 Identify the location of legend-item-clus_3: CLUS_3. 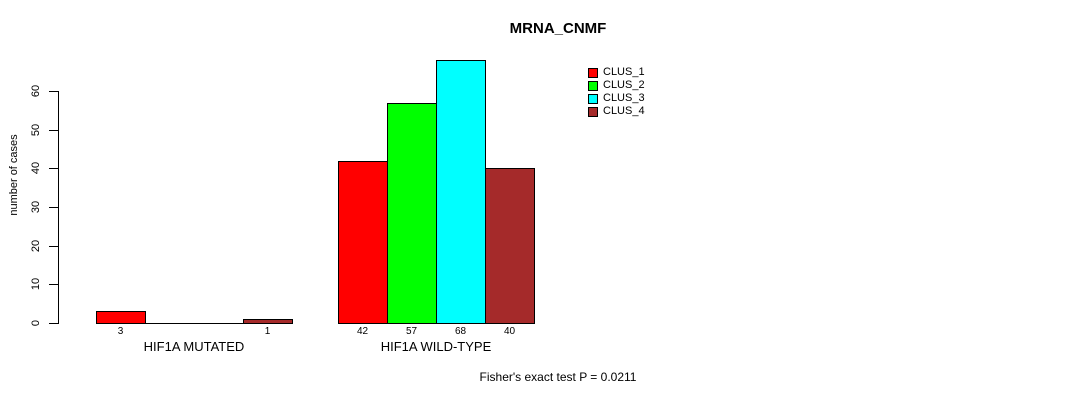
(616, 98).